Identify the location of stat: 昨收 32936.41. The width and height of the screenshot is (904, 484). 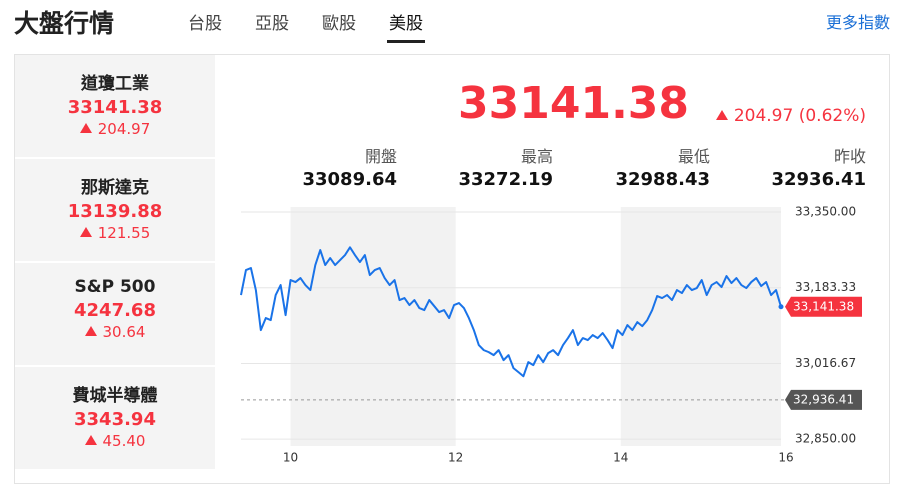
(791, 166).